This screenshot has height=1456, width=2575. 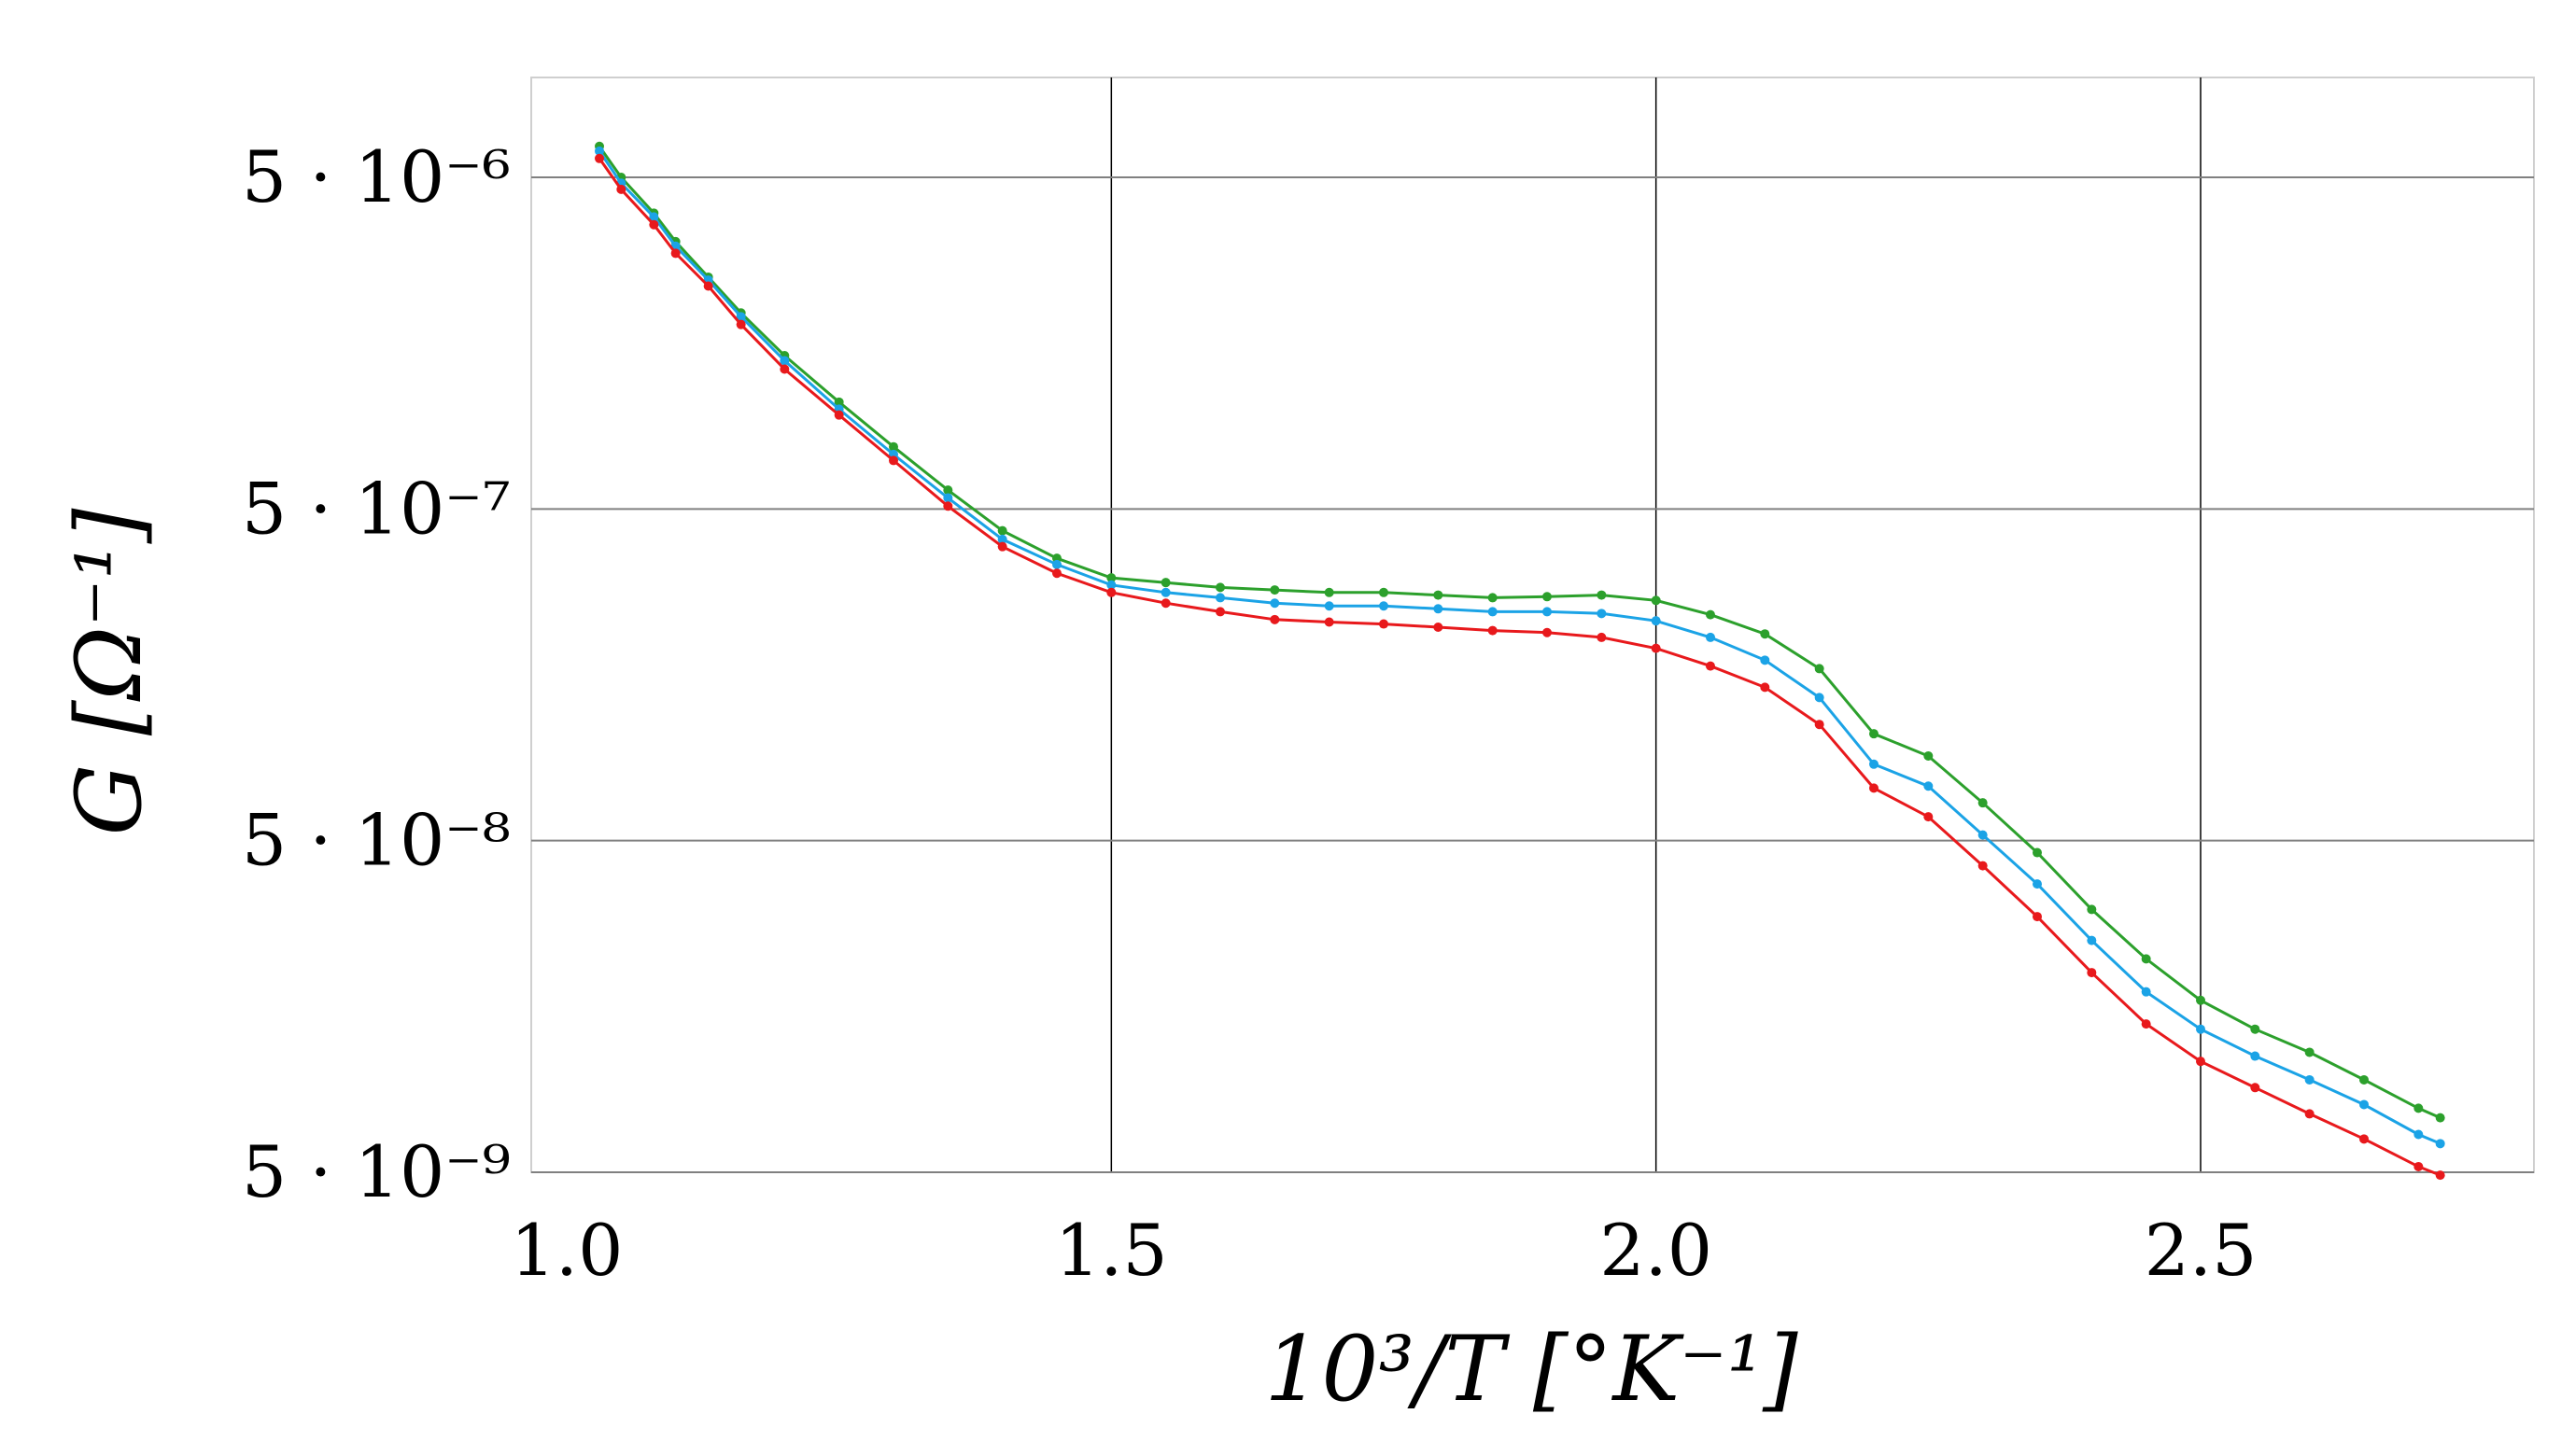 What do you see at coordinates (110, 671) in the screenshot?
I see `y-axis-label: G [Ω⁻¹]` at bounding box center [110, 671].